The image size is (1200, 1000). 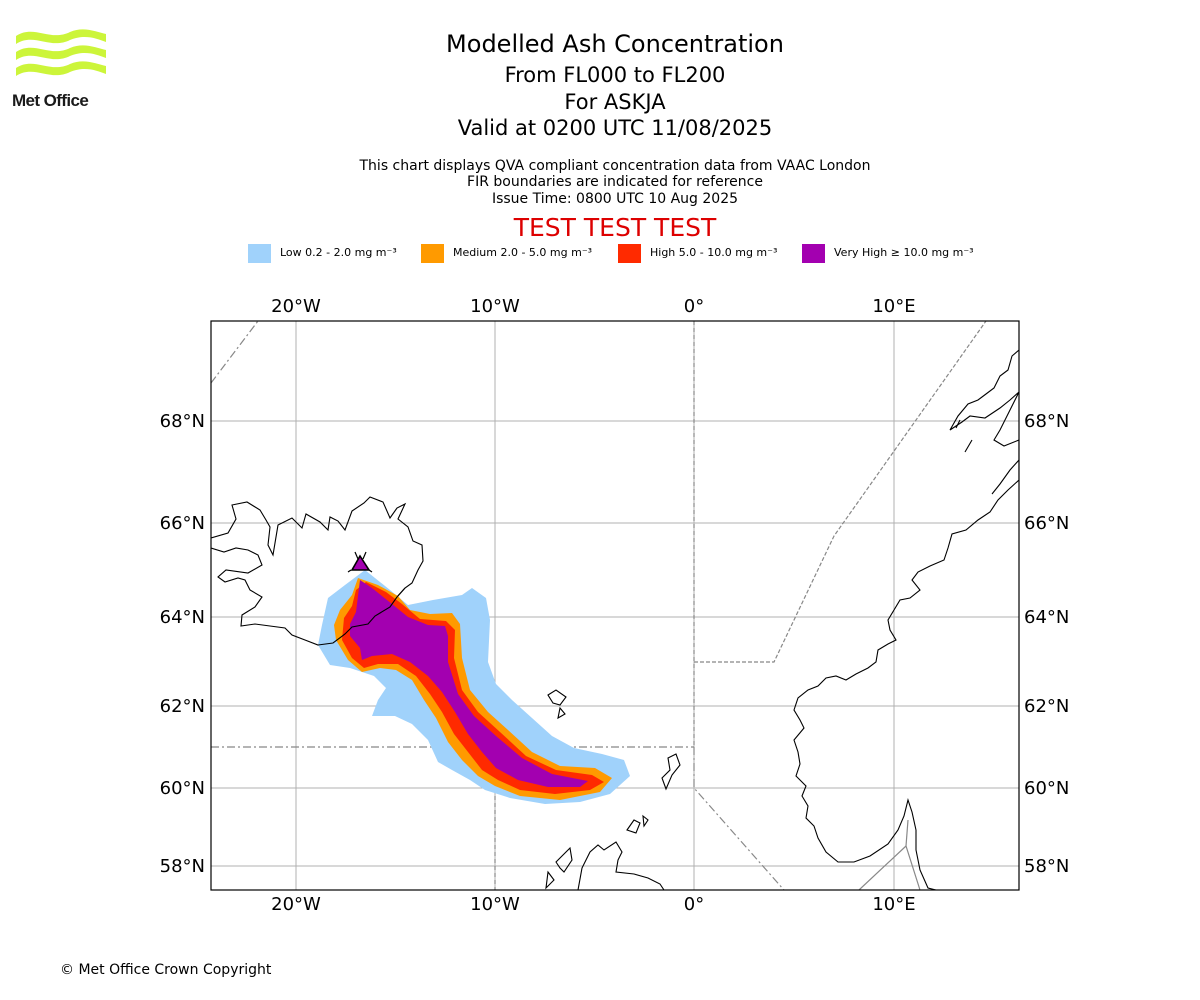 I want to click on legend-swatch-medium, so click(x=432, y=253).